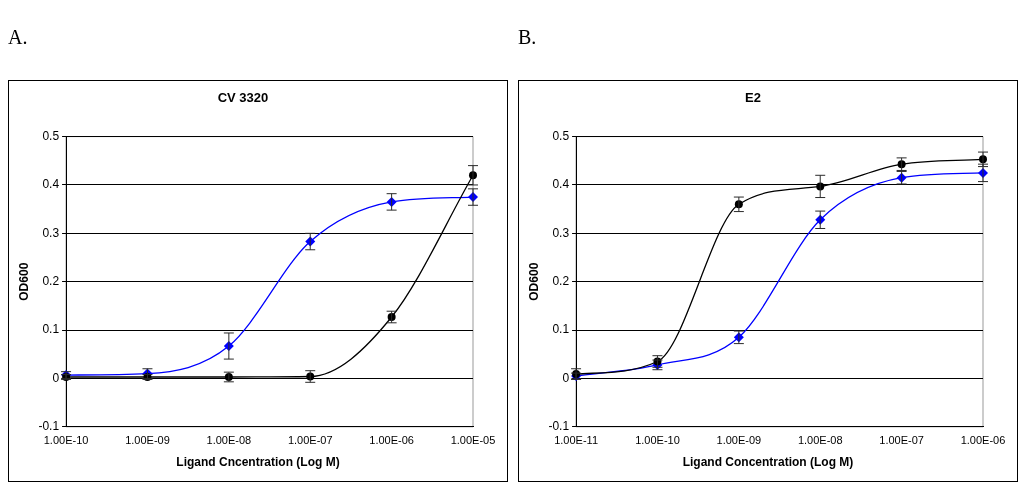 This screenshot has width=1028, height=491. Describe the element at coordinates (528, 38) in the screenshot. I see `text: B.` at that location.